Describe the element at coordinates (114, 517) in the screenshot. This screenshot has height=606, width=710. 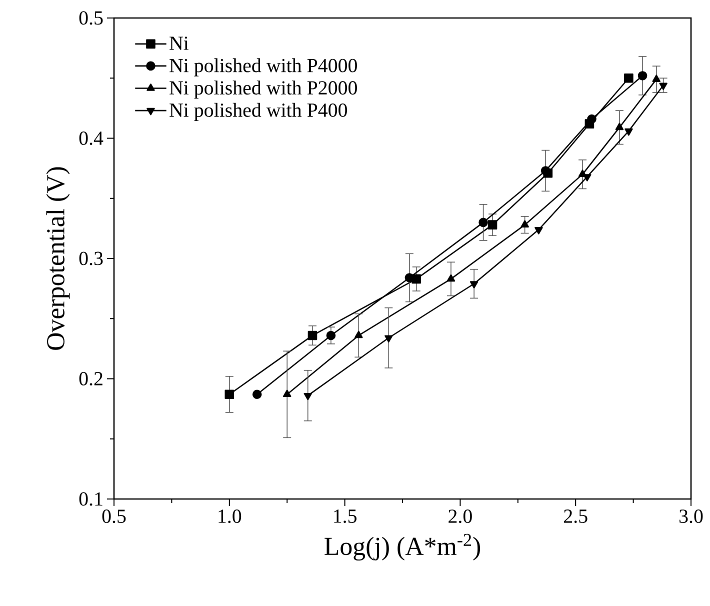
I see `x-tick-label: 0.5` at that location.